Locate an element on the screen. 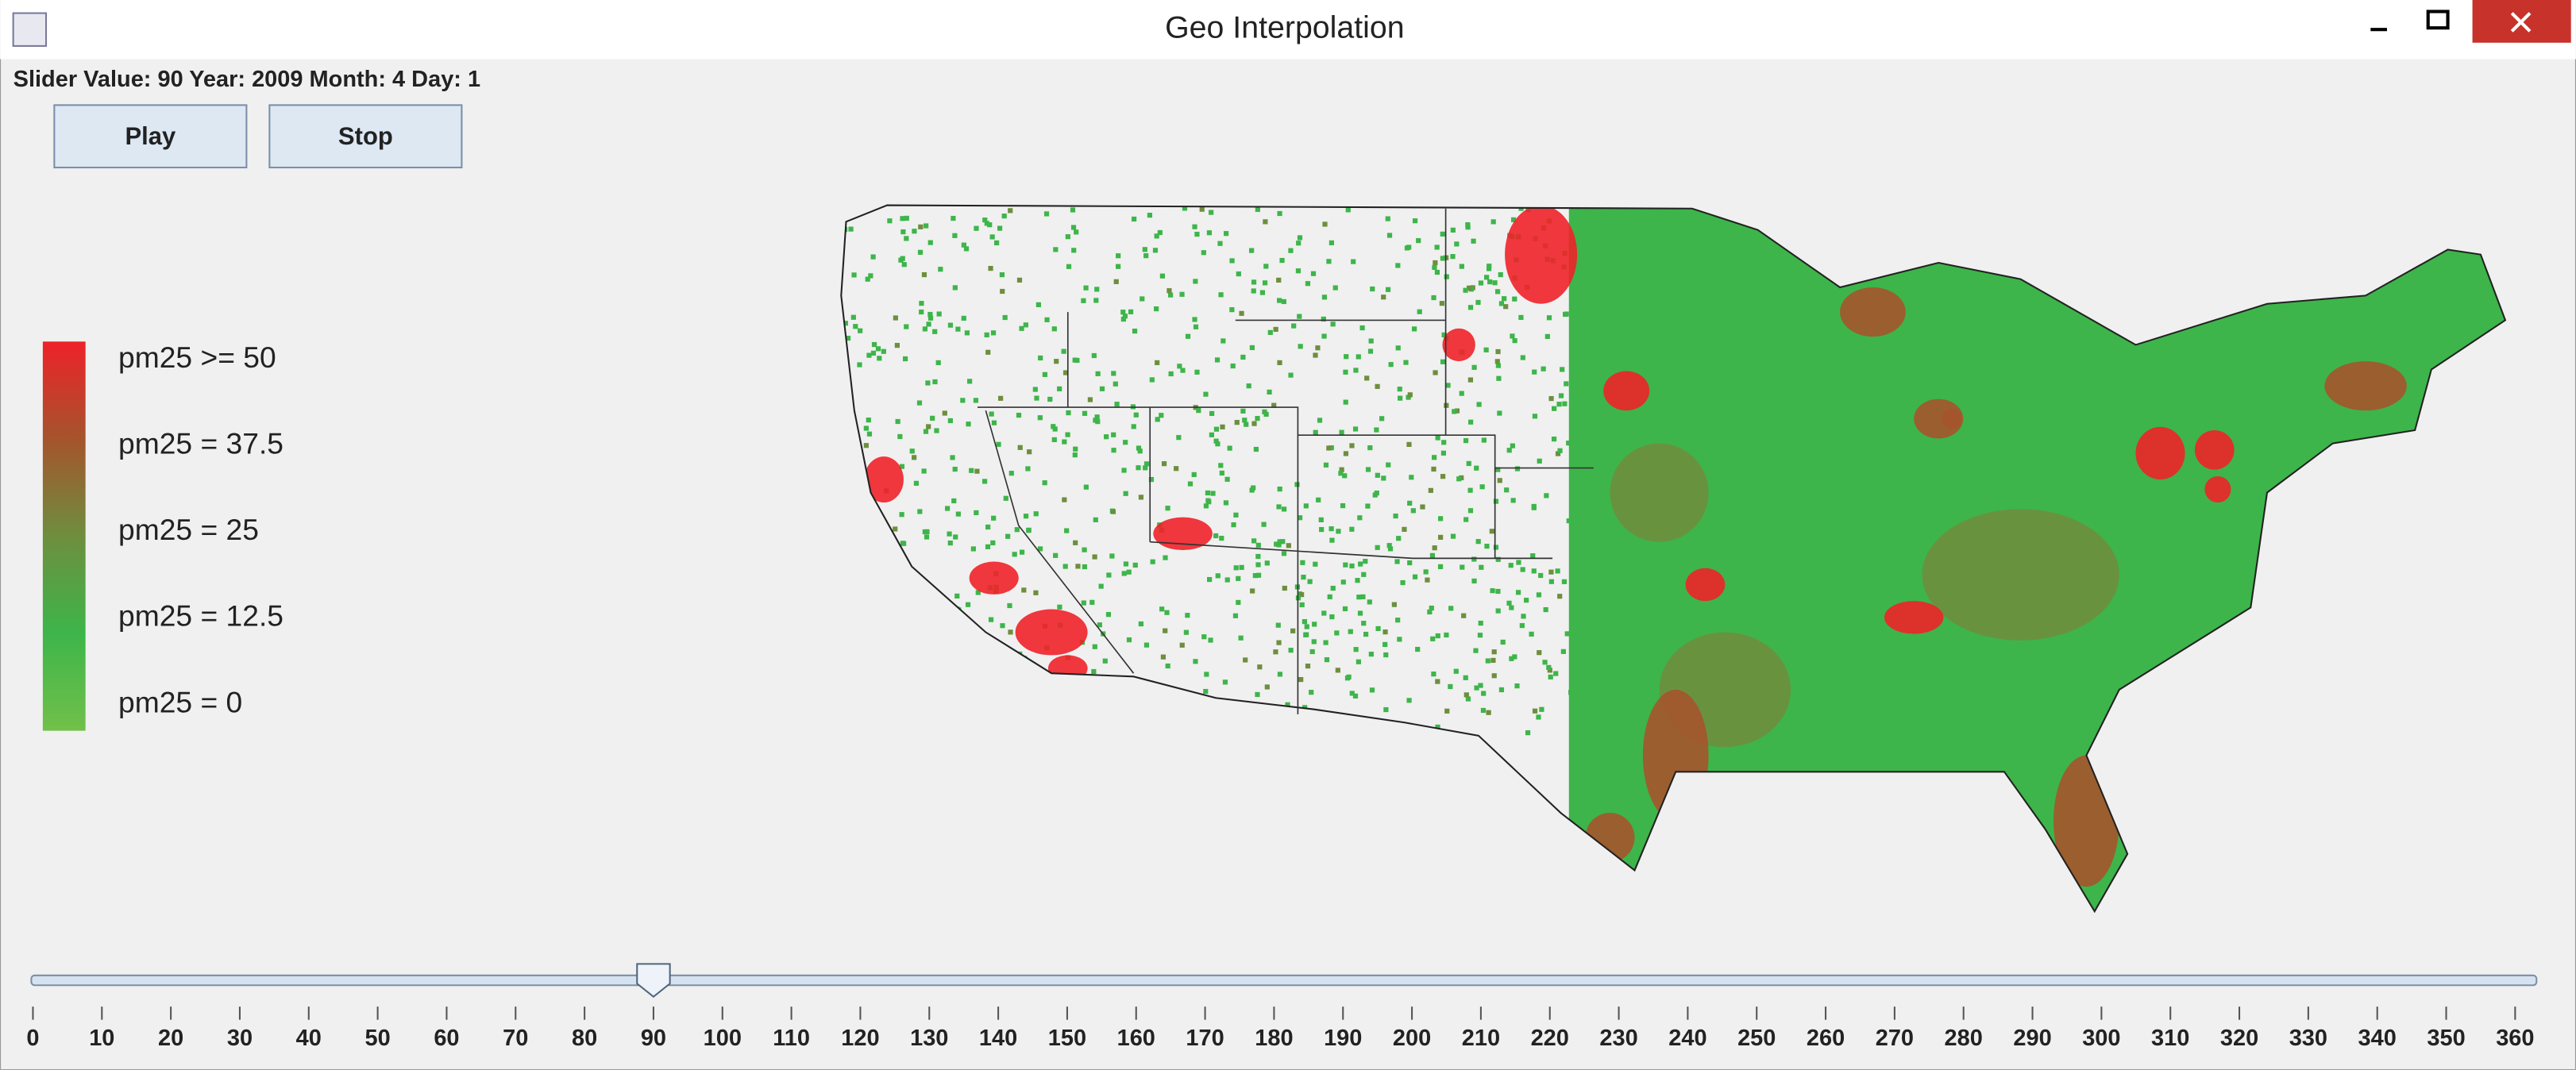  slider-tick-label: 210 is located at coordinates (1481, 1038).